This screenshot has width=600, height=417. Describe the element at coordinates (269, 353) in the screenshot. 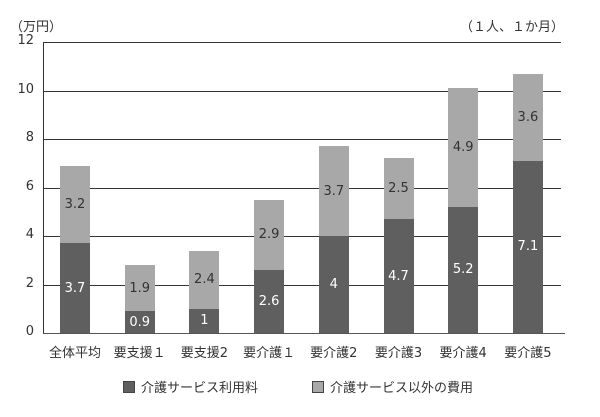

I see `x-tick-label: 要介護１` at that location.